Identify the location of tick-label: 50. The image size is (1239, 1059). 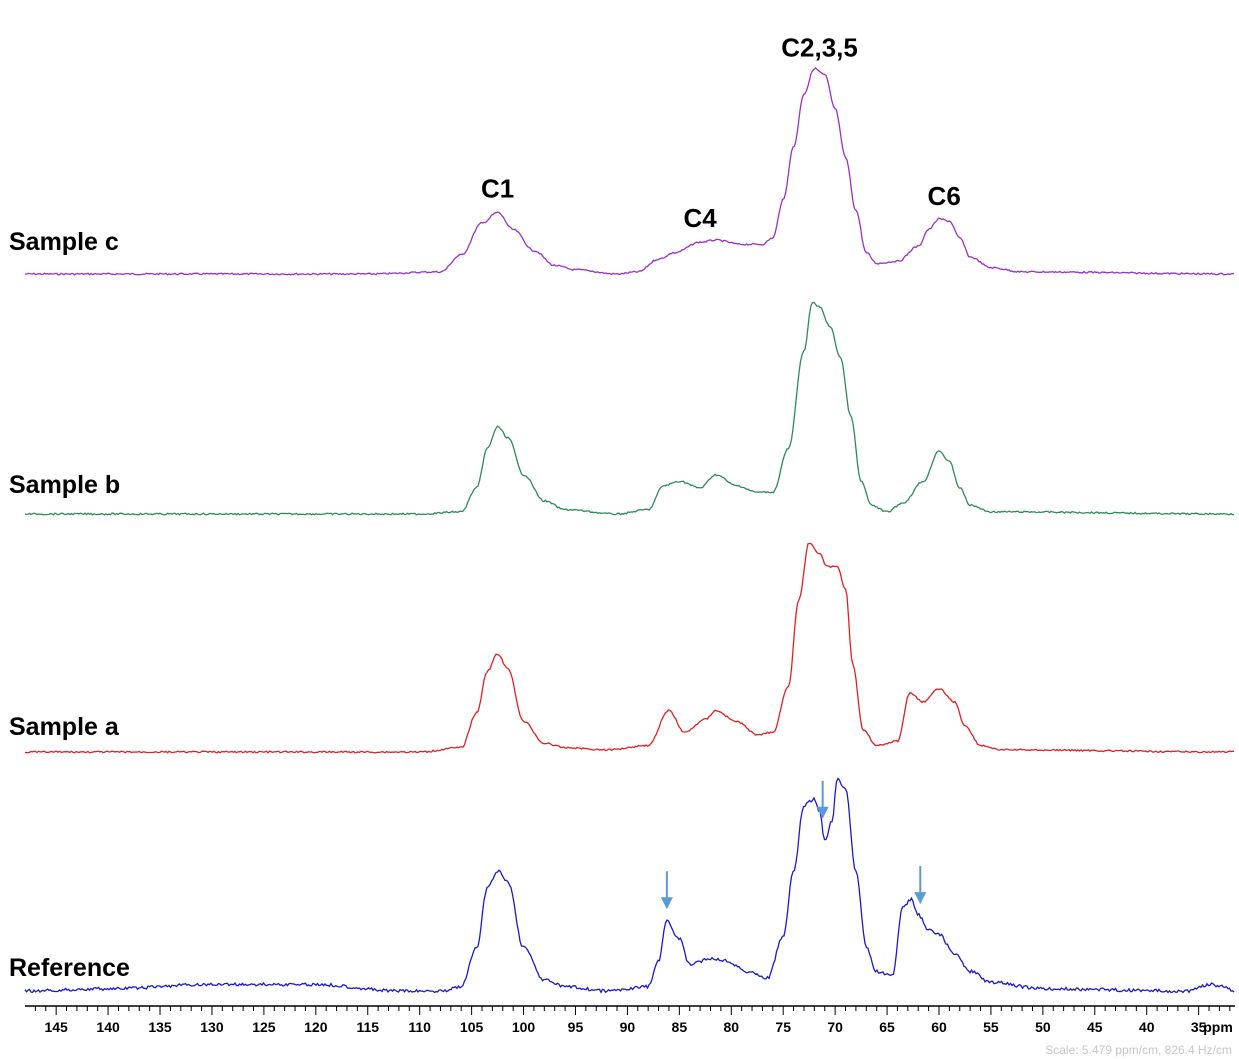
(1043, 1027).